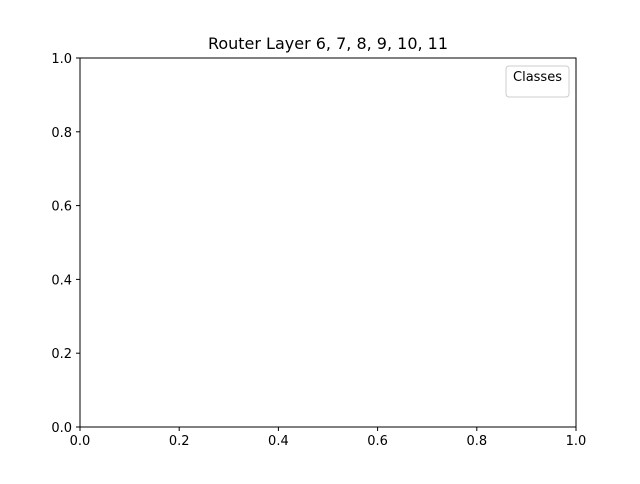 Image resolution: width=640 pixels, height=484 pixels. Describe the element at coordinates (61, 354) in the screenshot. I see `y-tick-label: 0.2` at that location.